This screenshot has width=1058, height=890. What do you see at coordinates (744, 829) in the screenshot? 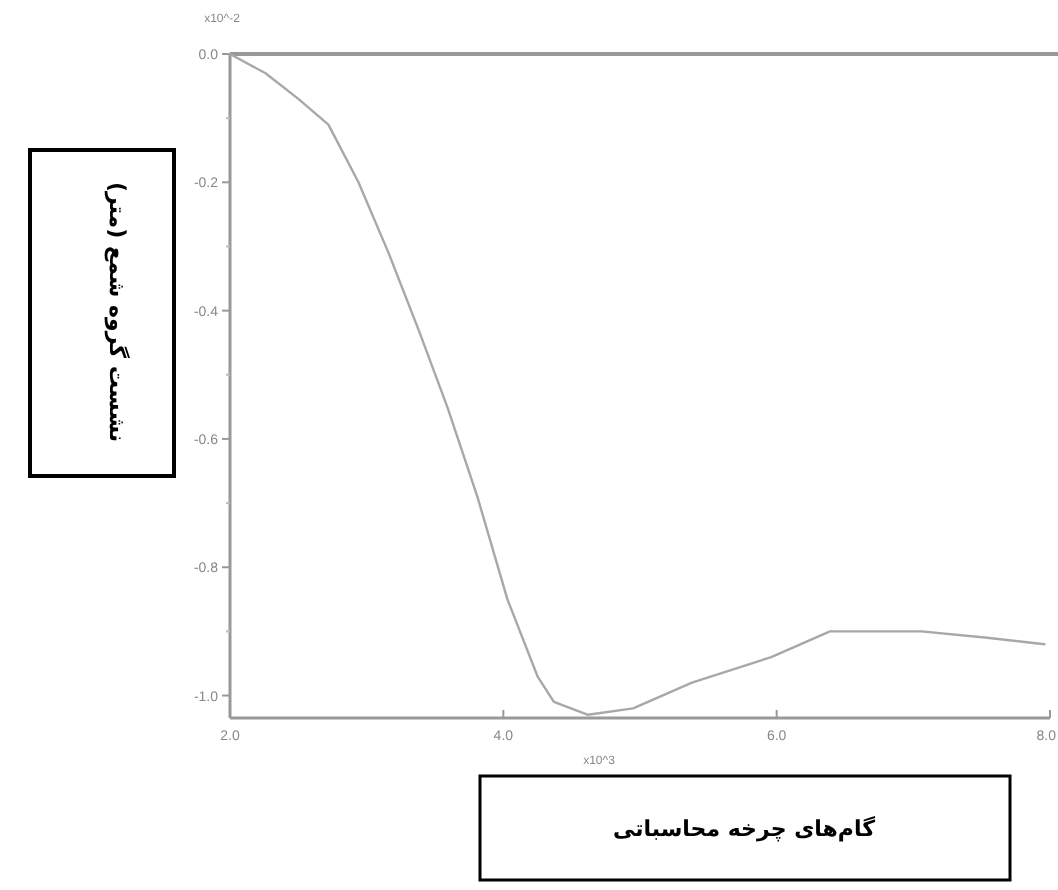
I see `x-axis-title: گام‌های چرخه محاسباتی` at bounding box center [744, 829].